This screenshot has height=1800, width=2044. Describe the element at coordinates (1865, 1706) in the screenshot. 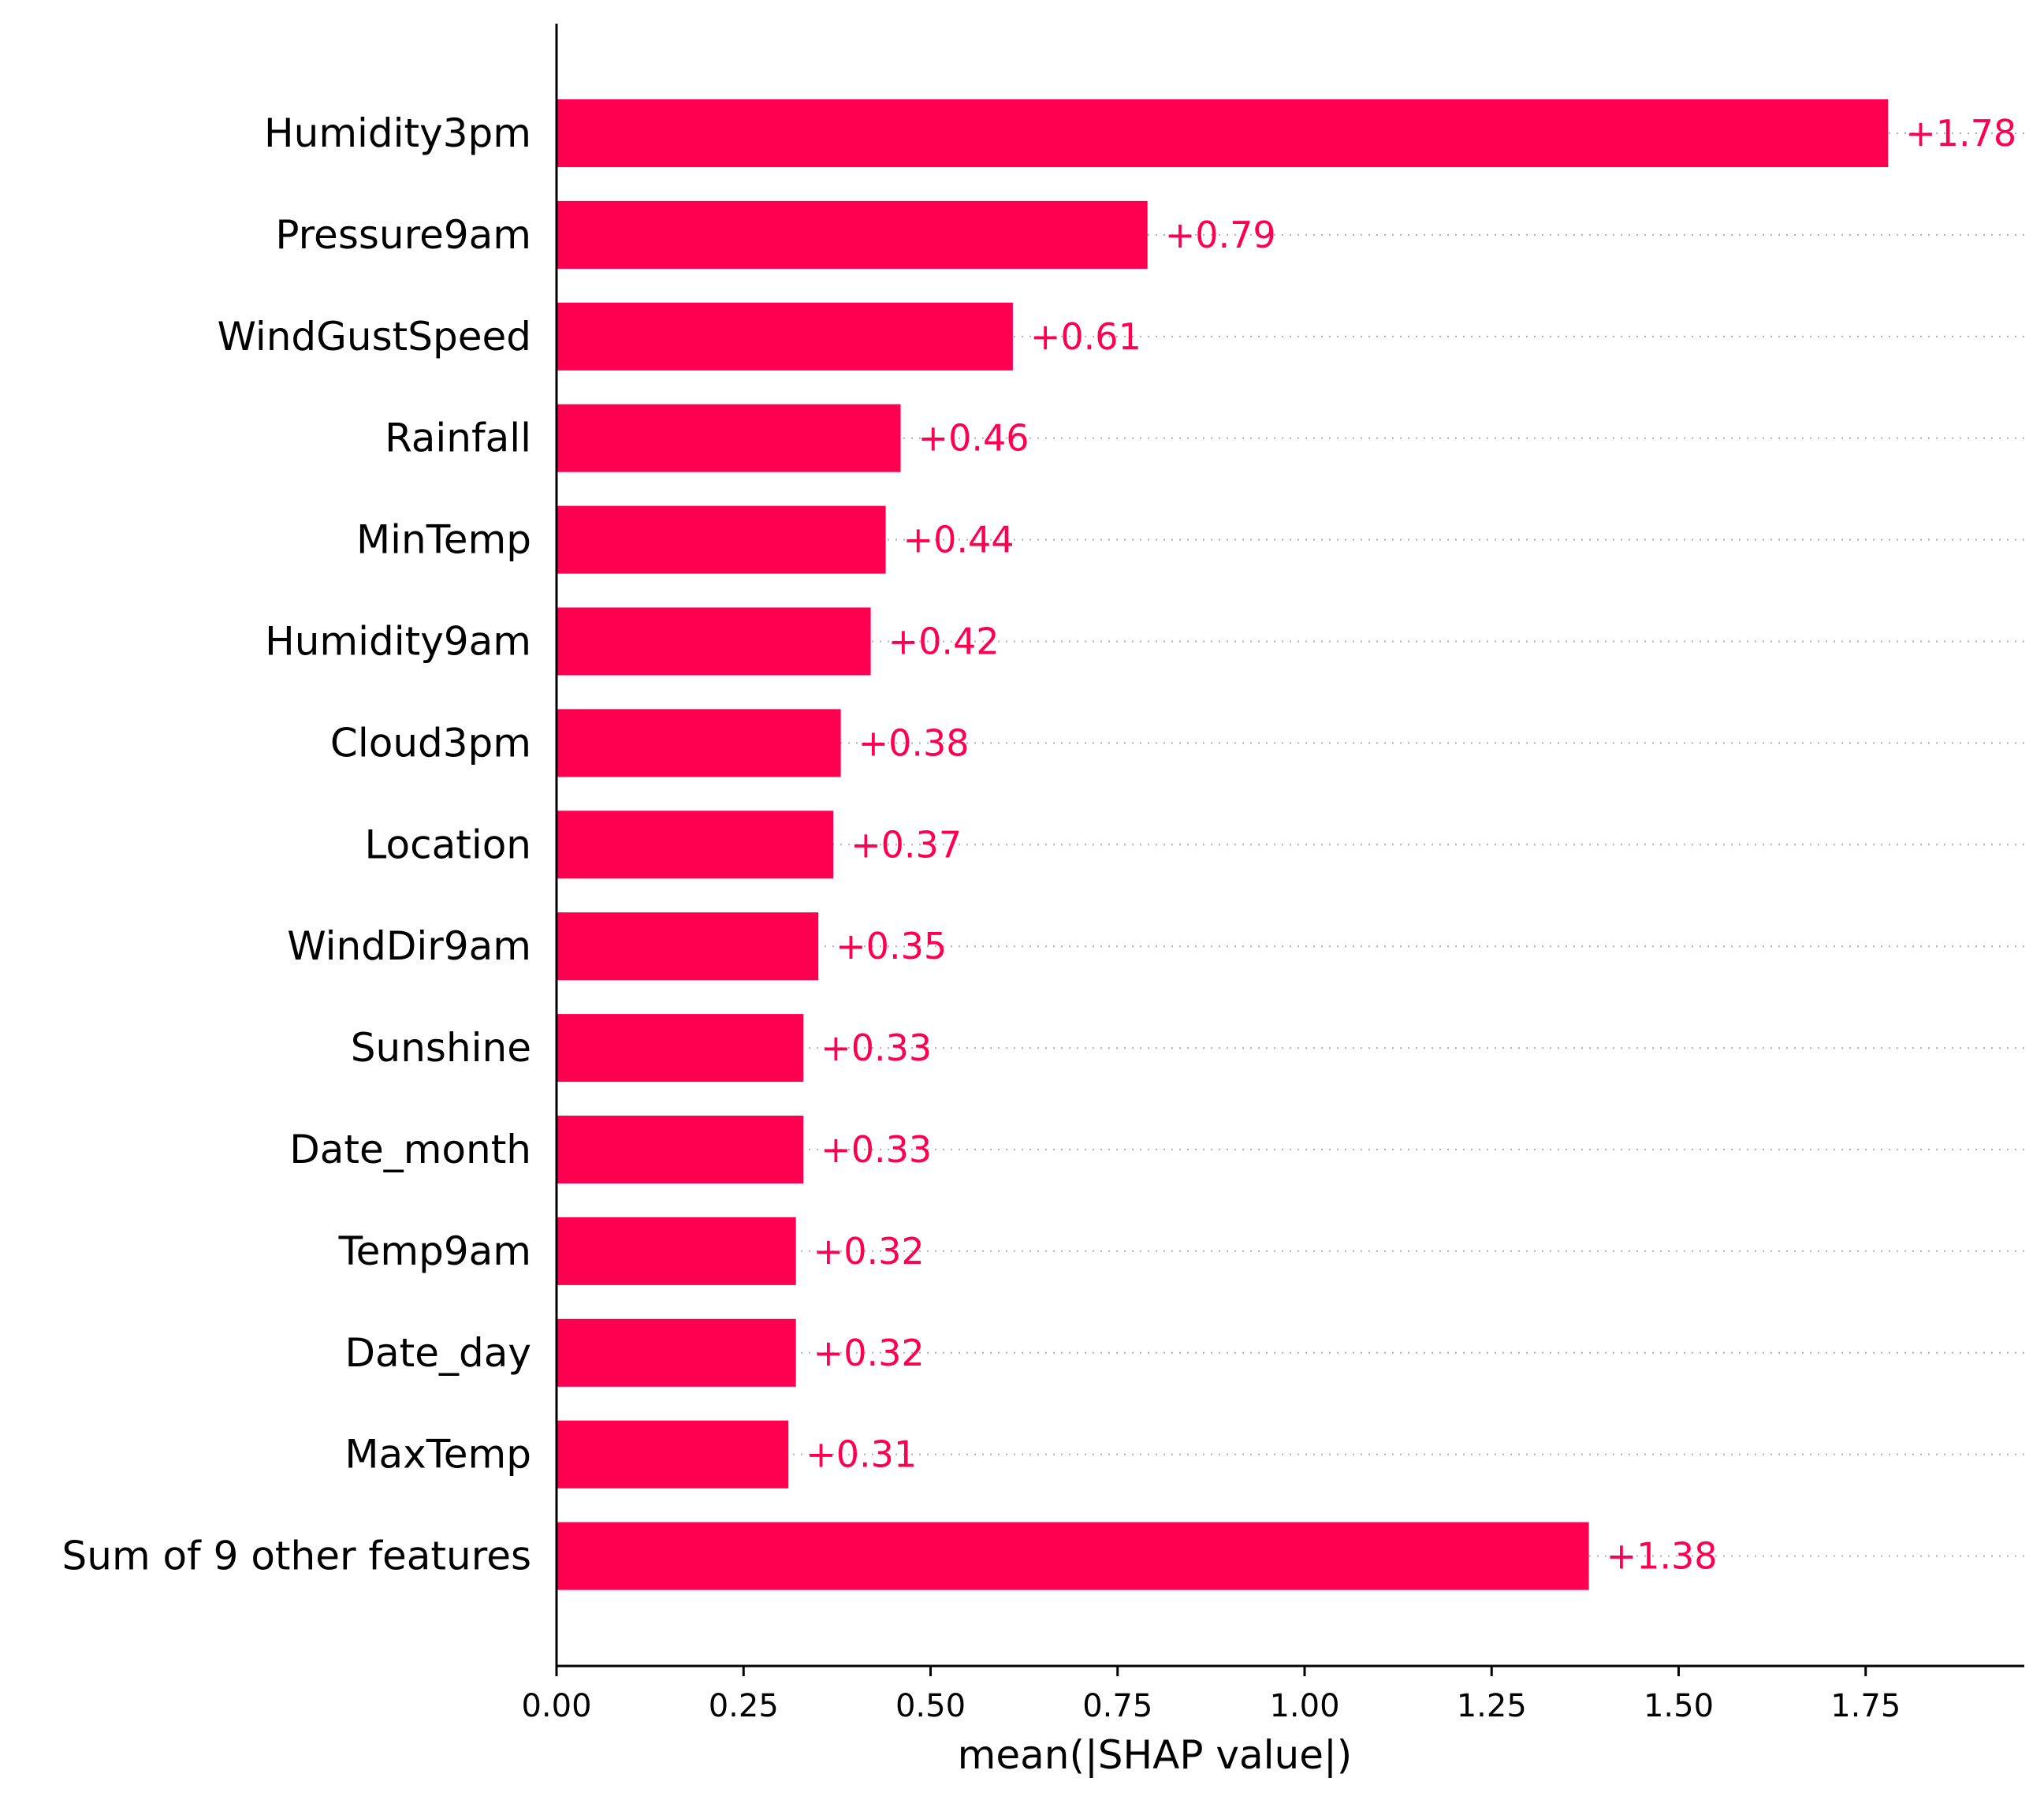

I see `x-tick-label: 1.75` at that location.